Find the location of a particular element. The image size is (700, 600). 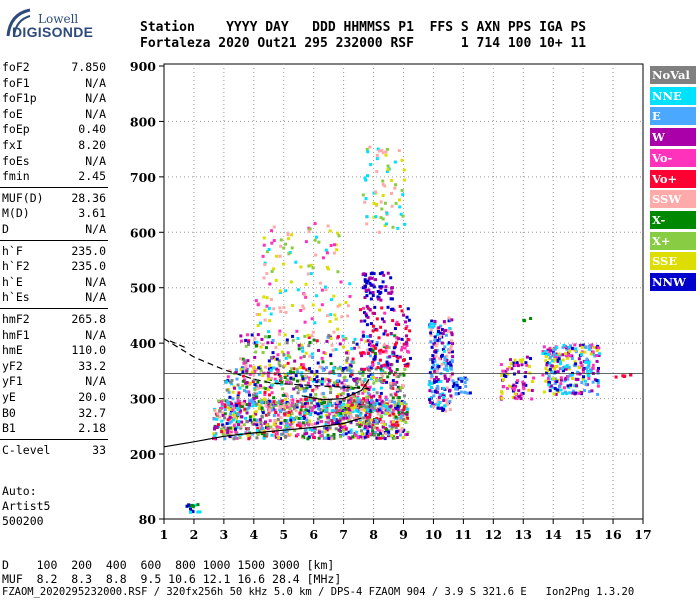

param-name: hmF2 is located at coordinates (16, 319).